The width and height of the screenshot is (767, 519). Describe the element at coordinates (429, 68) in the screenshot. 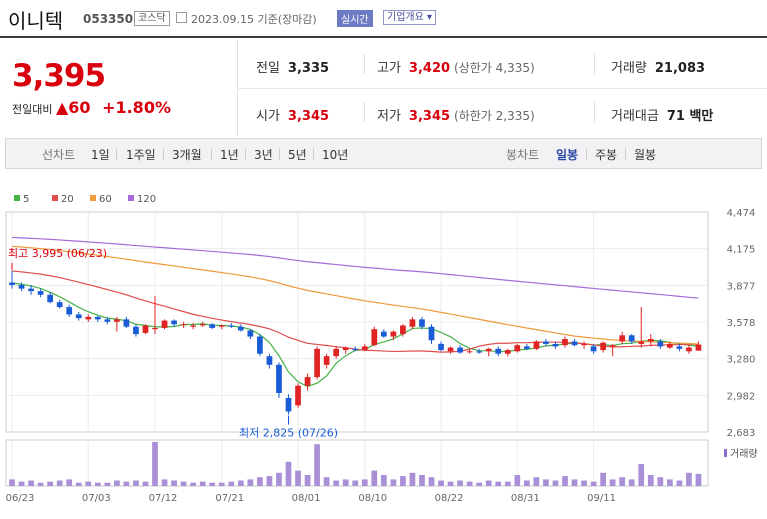

I see `day-high-value: 3,420` at that location.